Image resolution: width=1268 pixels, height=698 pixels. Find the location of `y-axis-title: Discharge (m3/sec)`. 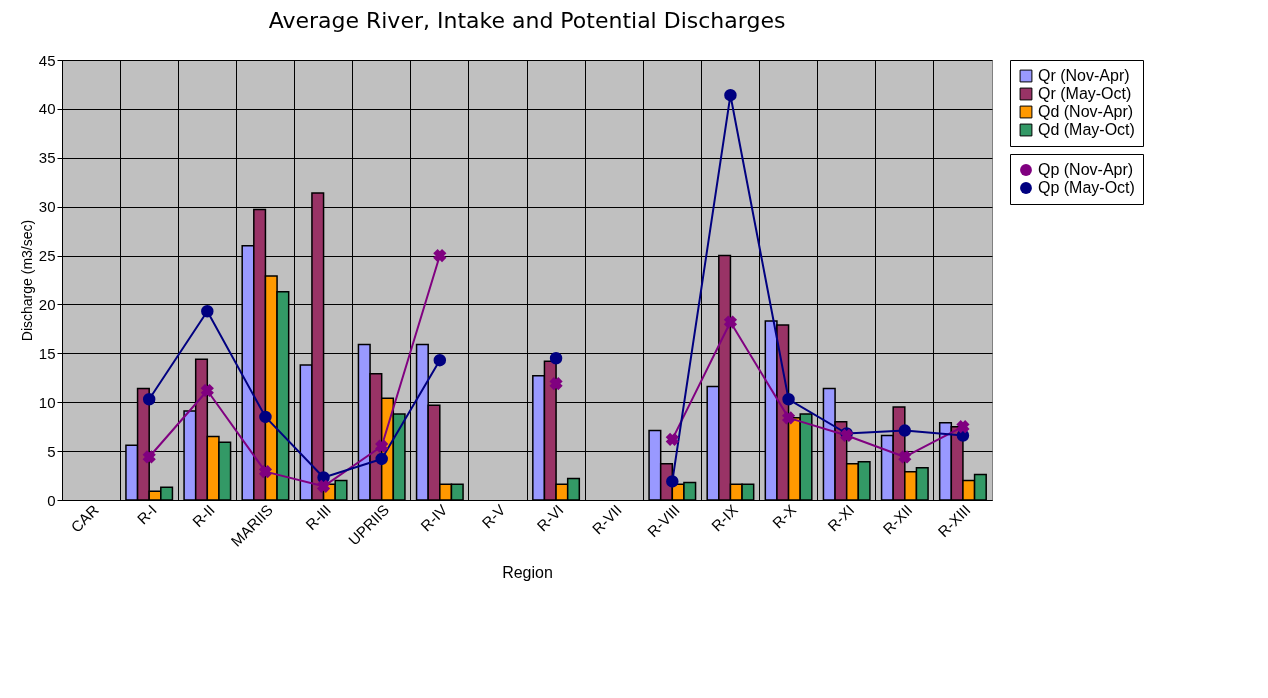

y-axis-title: Discharge (m3/sec) is located at coordinates (26, 280).